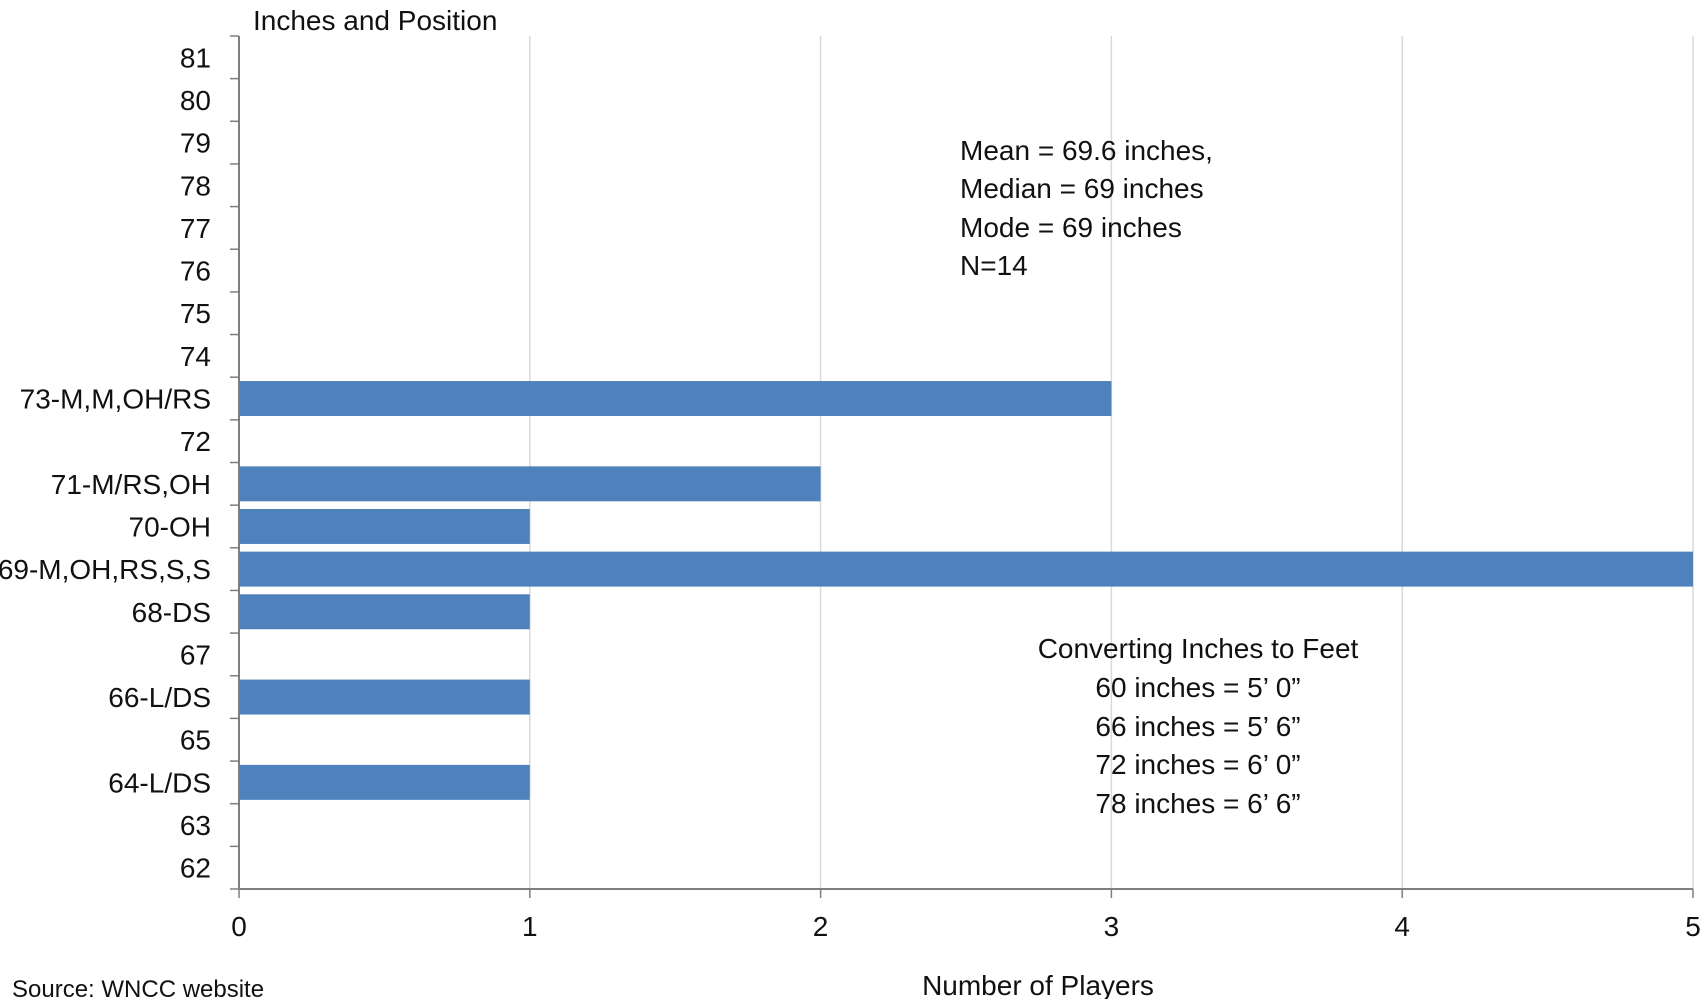 Image resolution: width=1707 pixels, height=999 pixels. I want to click on y-tick-label: 69-M,OH,RS,S,S, so click(105, 569).